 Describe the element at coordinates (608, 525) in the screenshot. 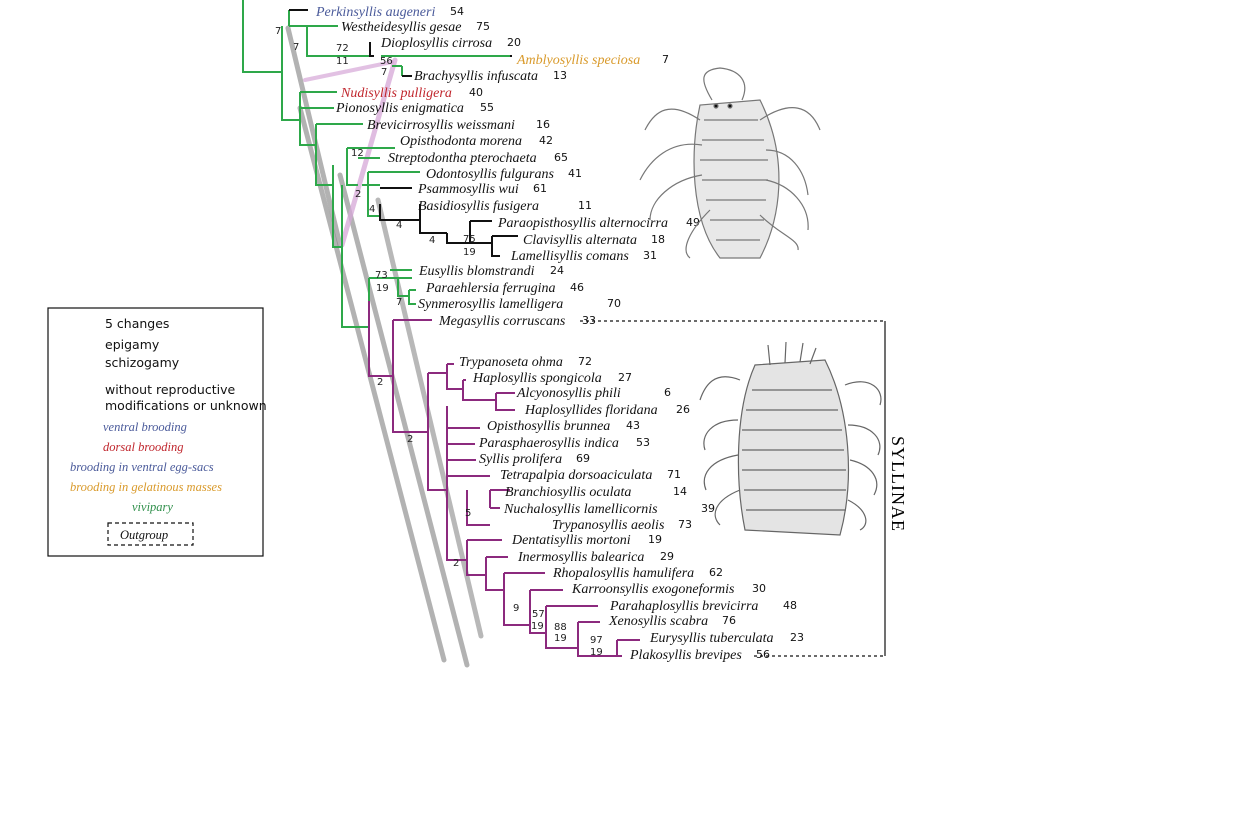

I see `taxon-name: Trypanosyllis aeolis` at that location.